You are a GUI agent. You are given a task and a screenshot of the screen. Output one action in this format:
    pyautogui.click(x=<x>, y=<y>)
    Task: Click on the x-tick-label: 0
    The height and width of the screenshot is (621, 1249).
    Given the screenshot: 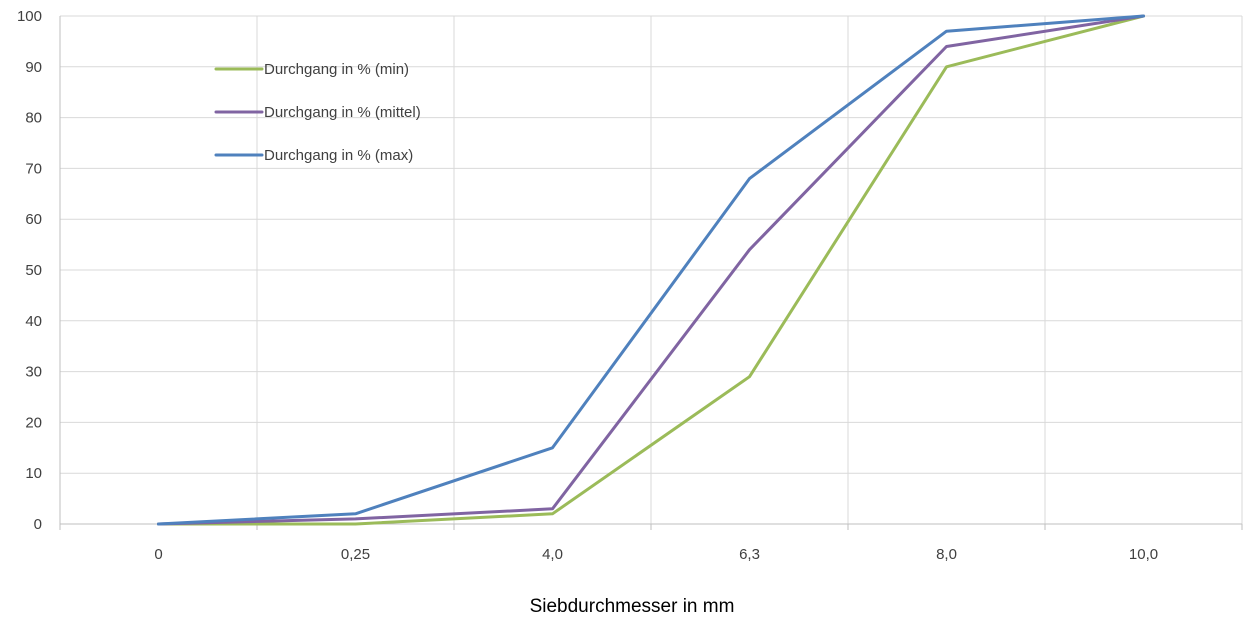 What is the action you would take?
    pyautogui.click(x=158, y=554)
    